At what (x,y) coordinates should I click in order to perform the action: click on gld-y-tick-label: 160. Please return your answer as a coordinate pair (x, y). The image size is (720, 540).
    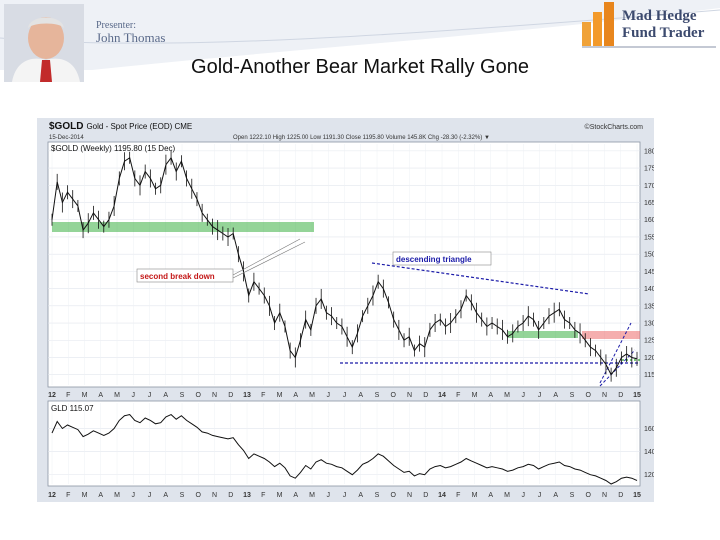
    Looking at the image, I should click on (649, 429).